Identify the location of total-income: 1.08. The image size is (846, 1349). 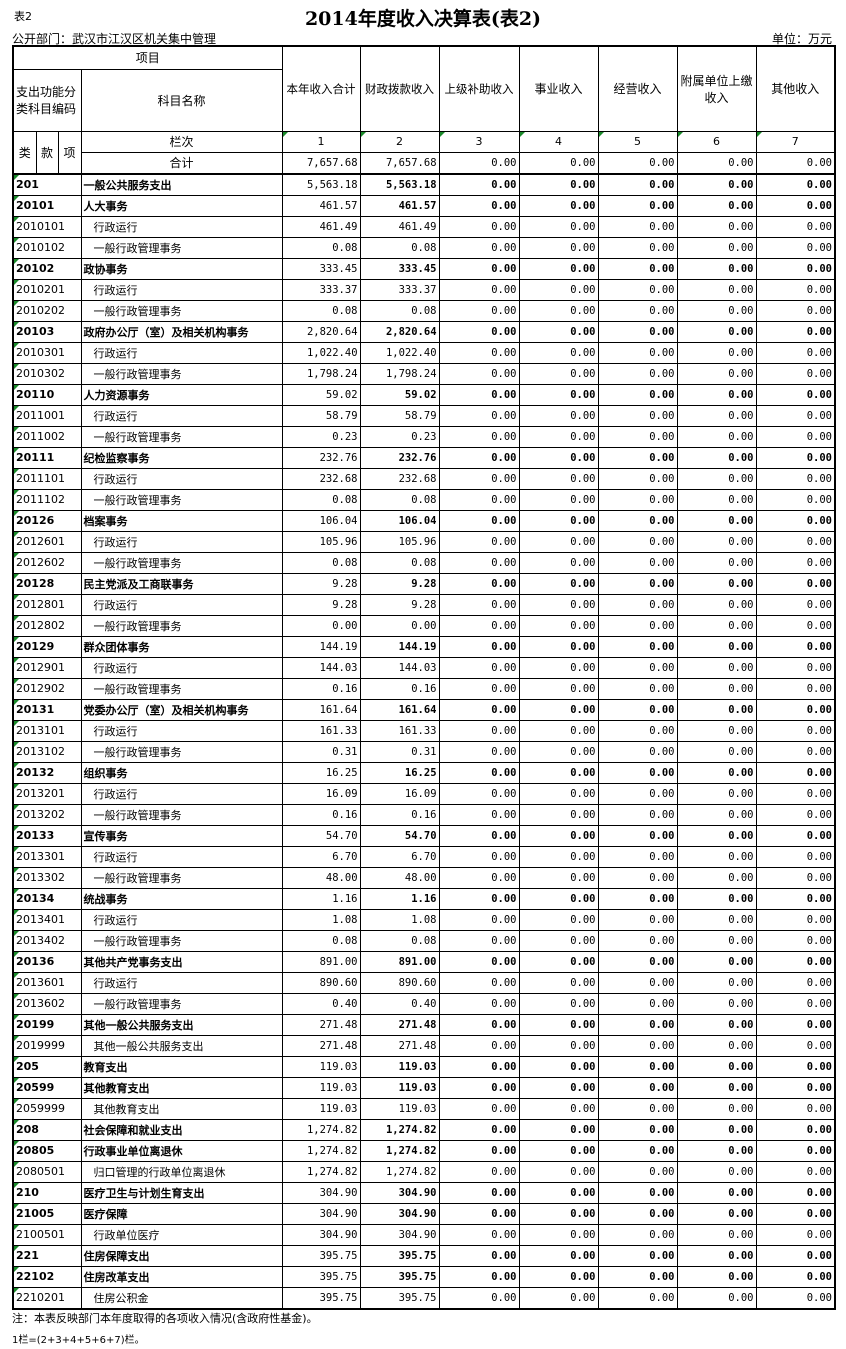
(321, 919).